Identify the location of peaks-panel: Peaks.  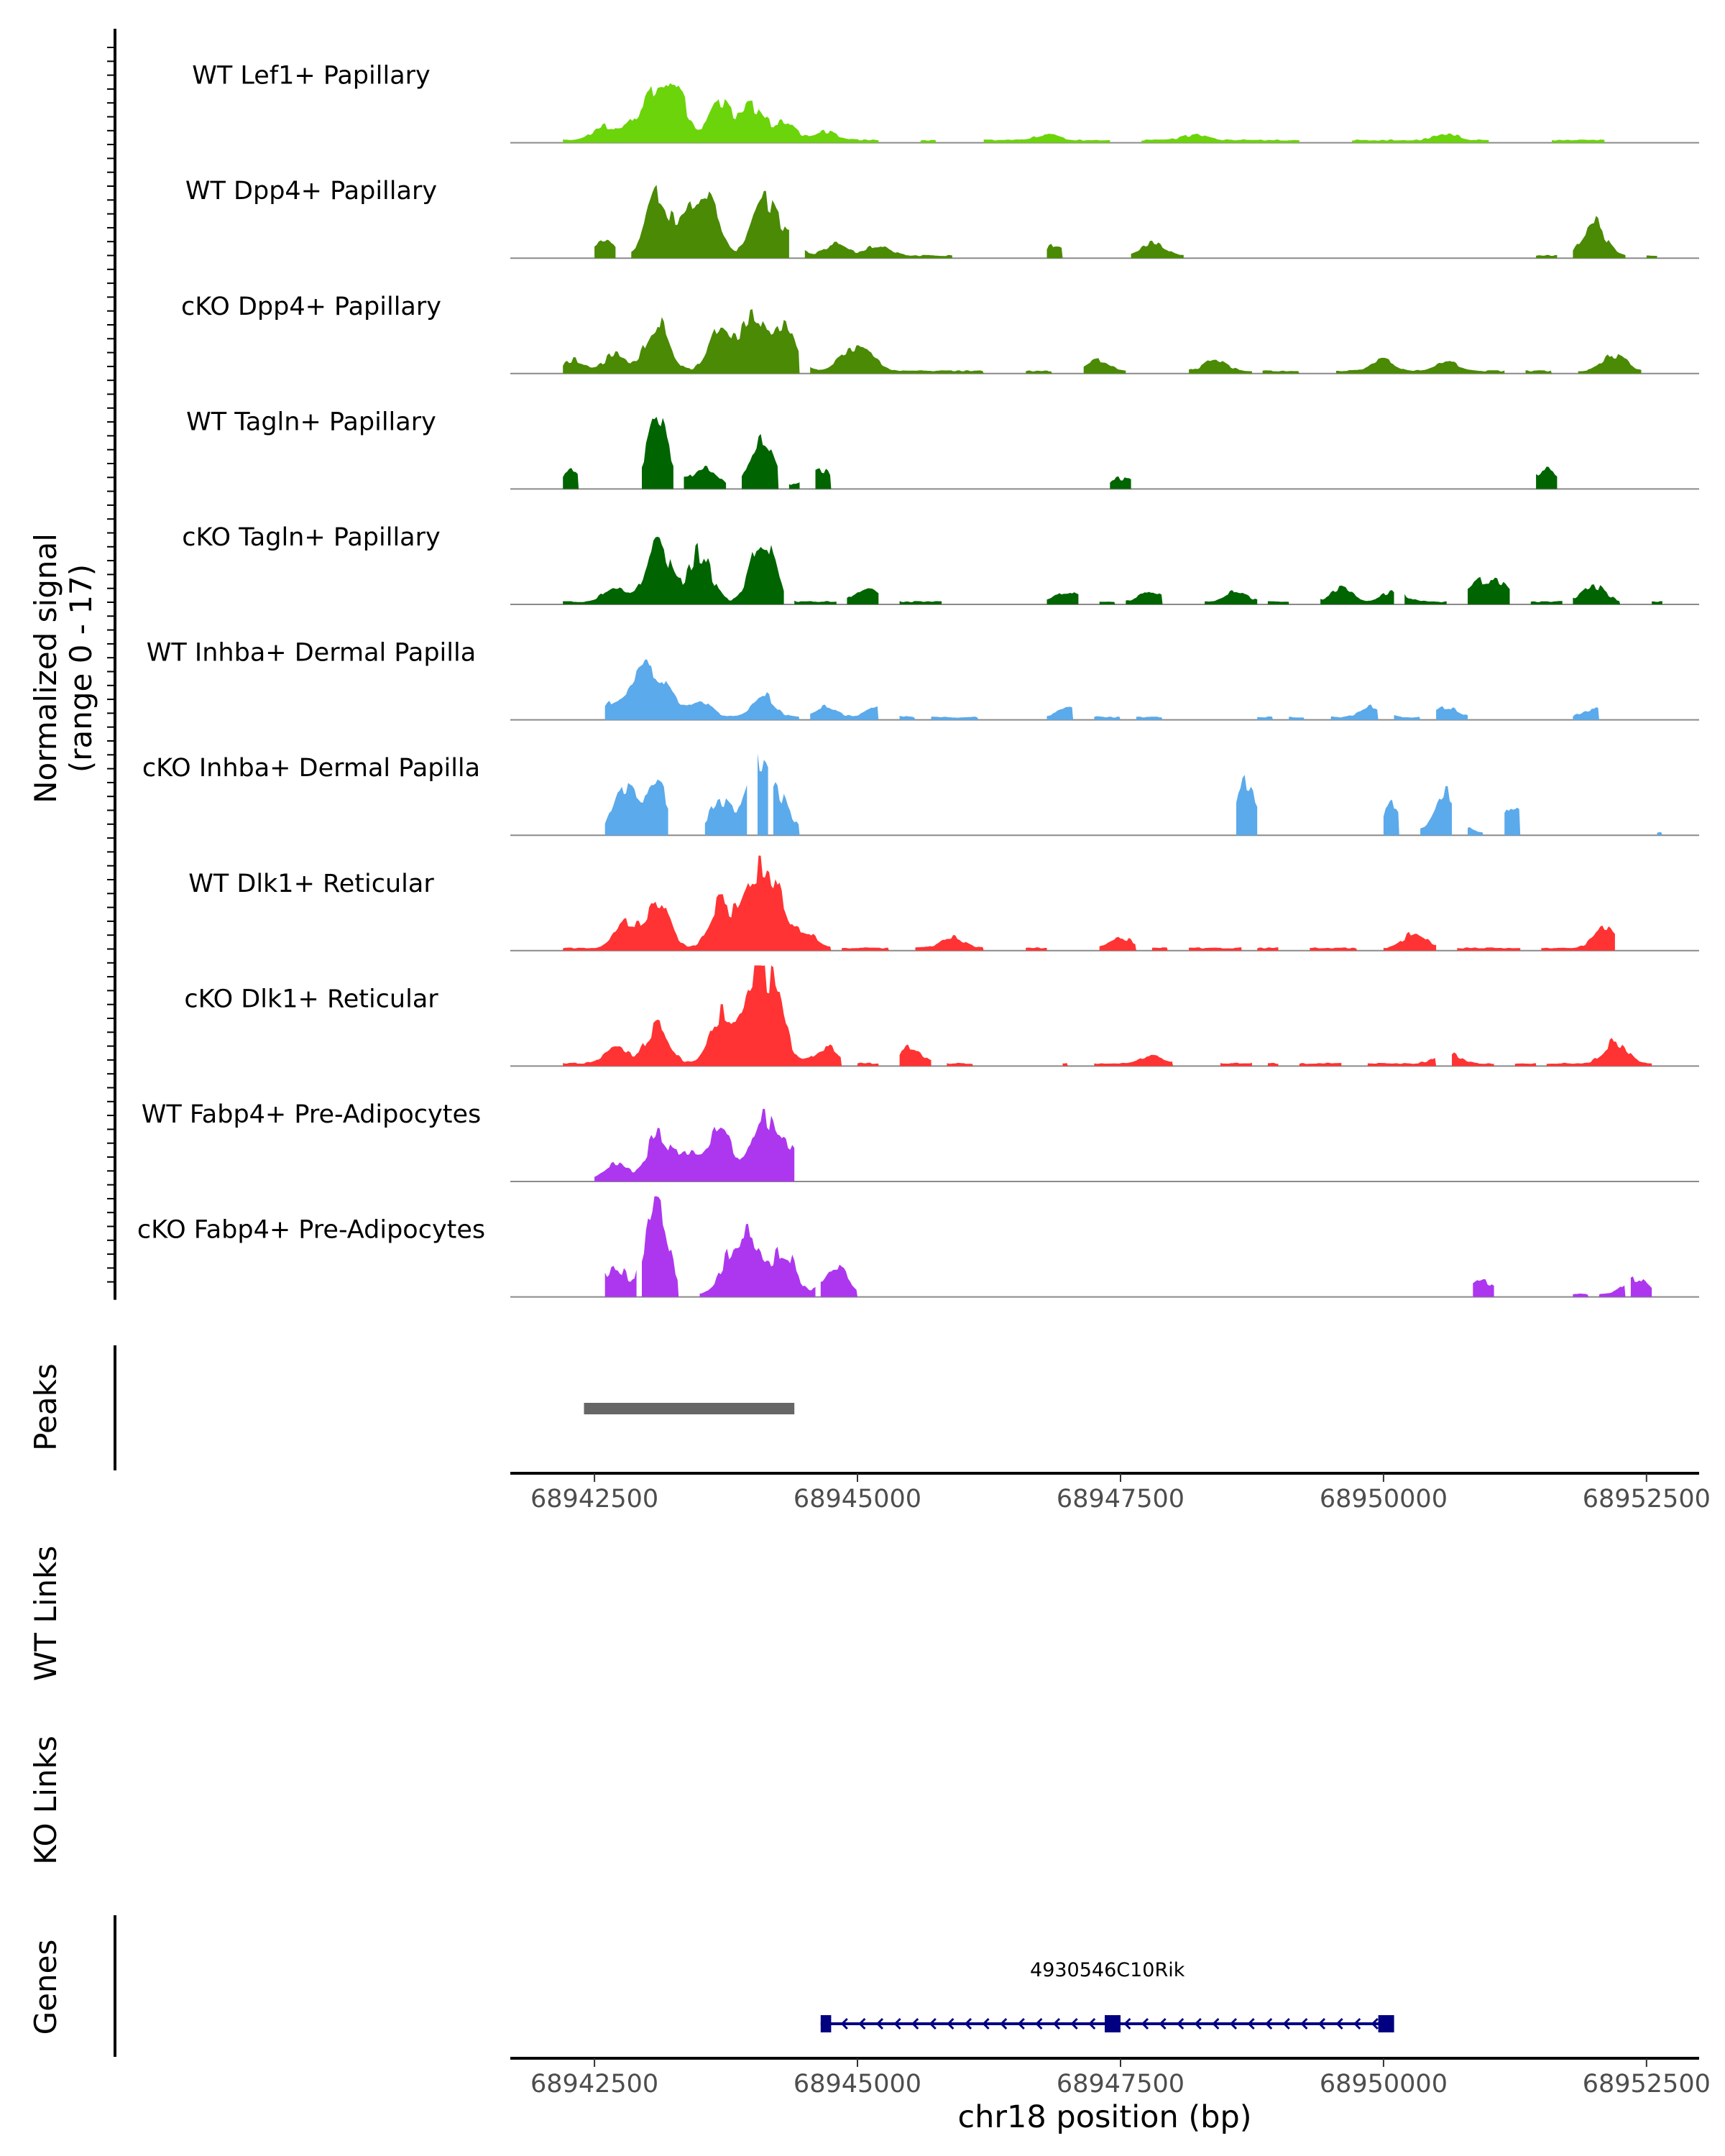
(411, 1407).